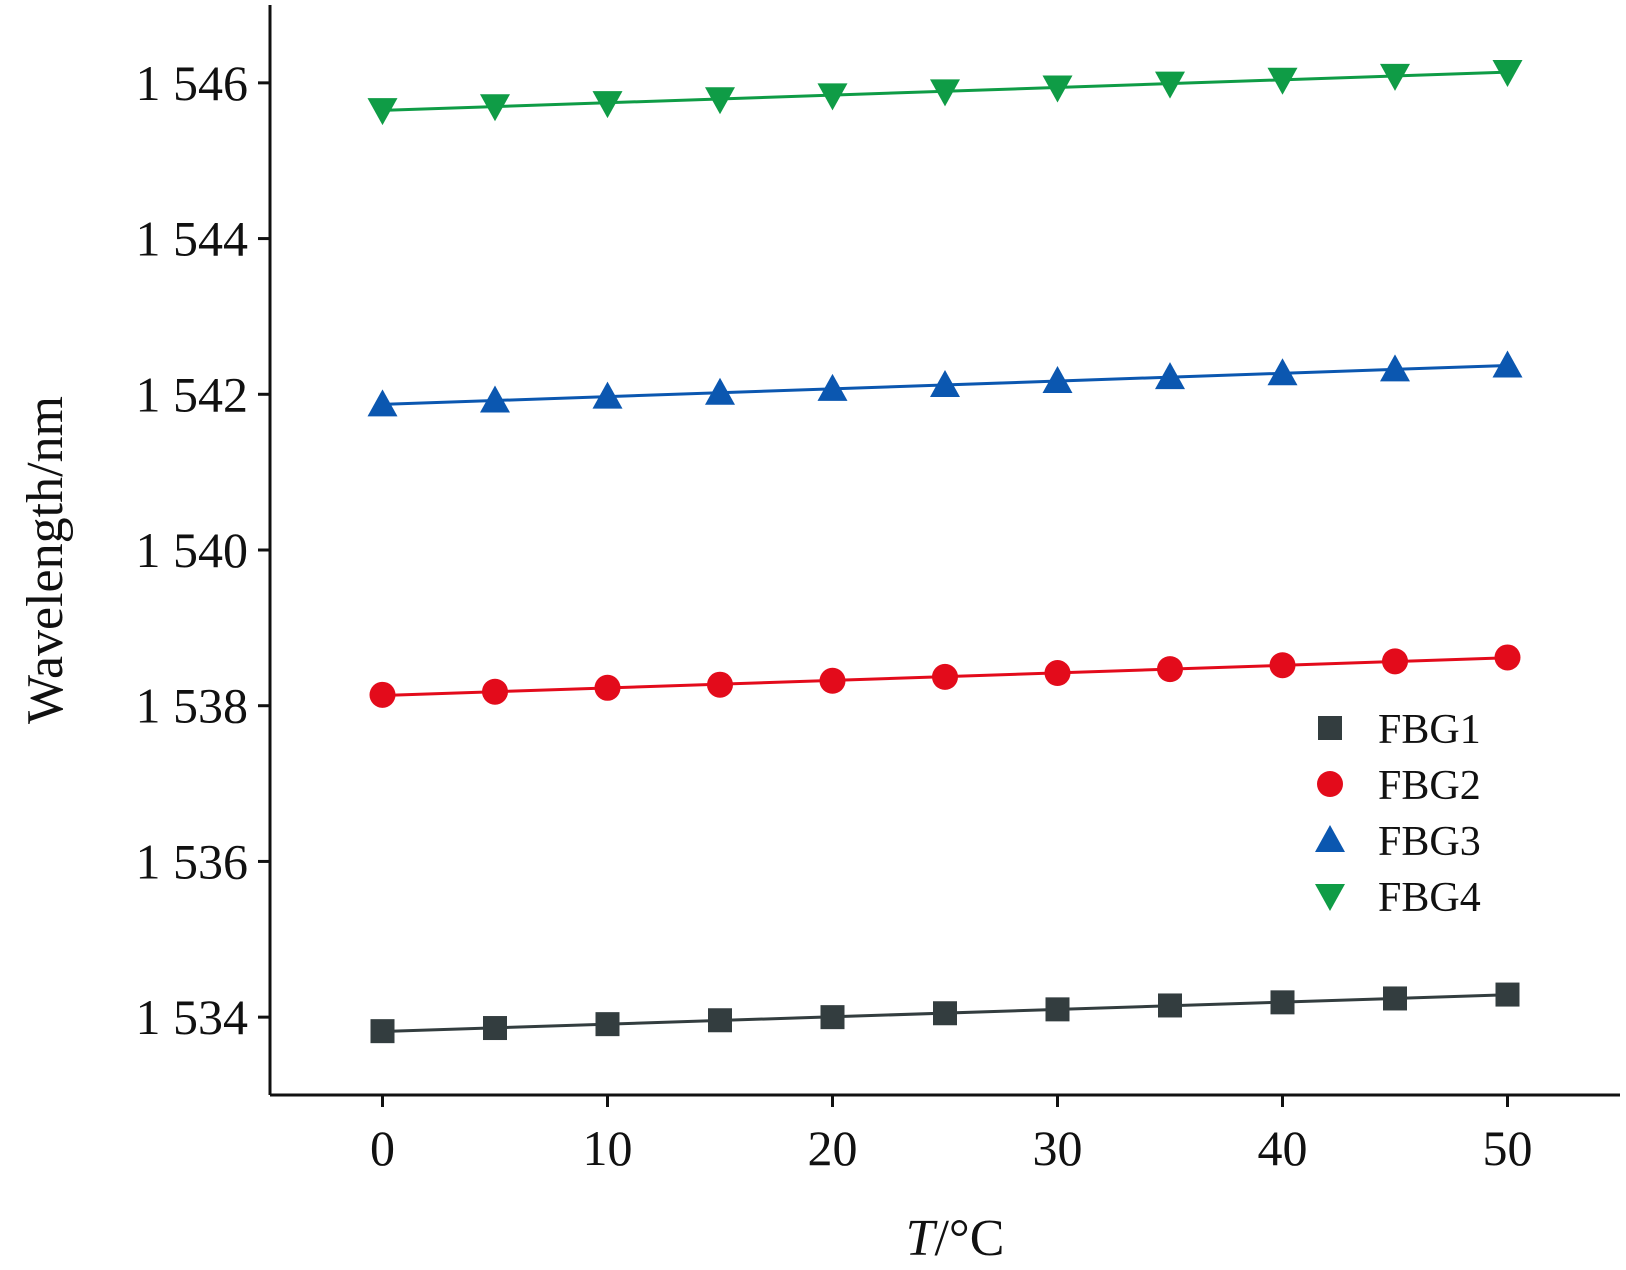 Image resolution: width=1626 pixels, height=1270 pixels. Describe the element at coordinates (1429, 842) in the screenshot. I see `legend-label: FBG3` at that location.